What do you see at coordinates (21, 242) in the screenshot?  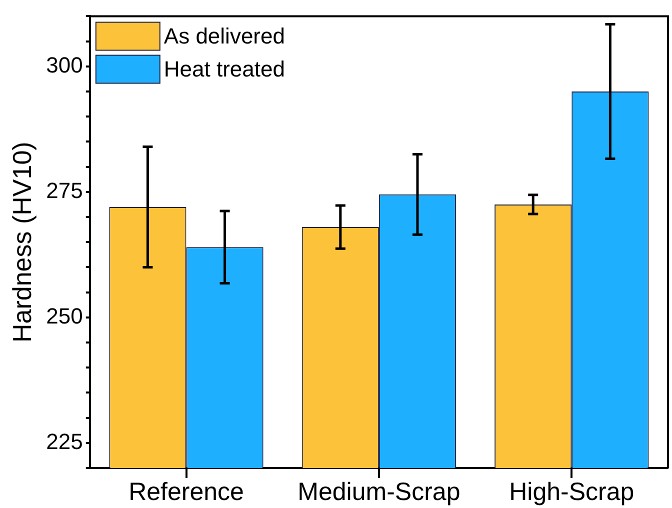 I see `y-axis-title: Hardness (HV10)` at bounding box center [21, 242].